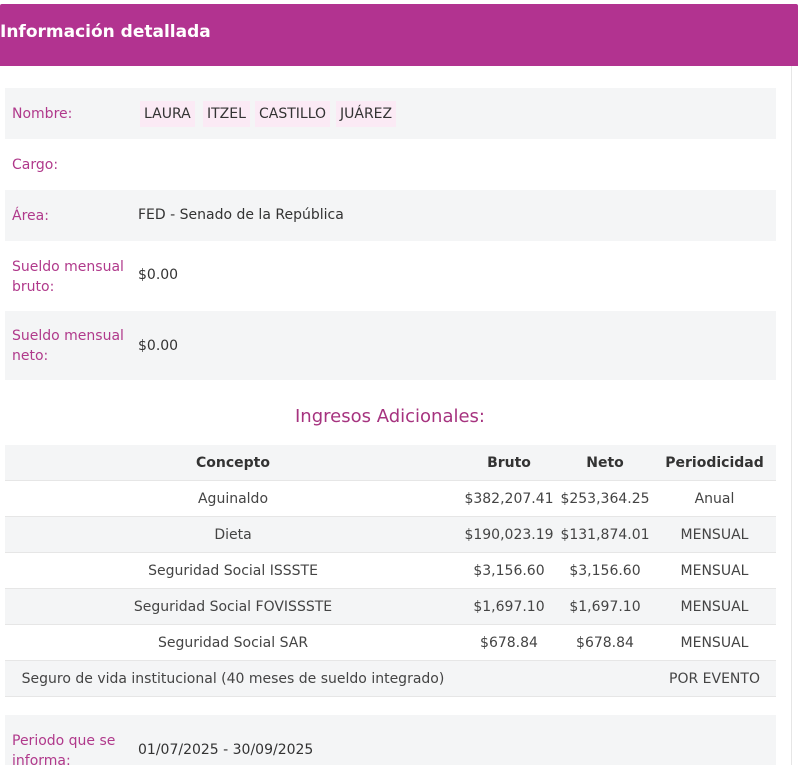  What do you see at coordinates (233, 607) in the screenshot?
I see `cell-concepto: Seguridad Social FOVISSSTE` at bounding box center [233, 607].